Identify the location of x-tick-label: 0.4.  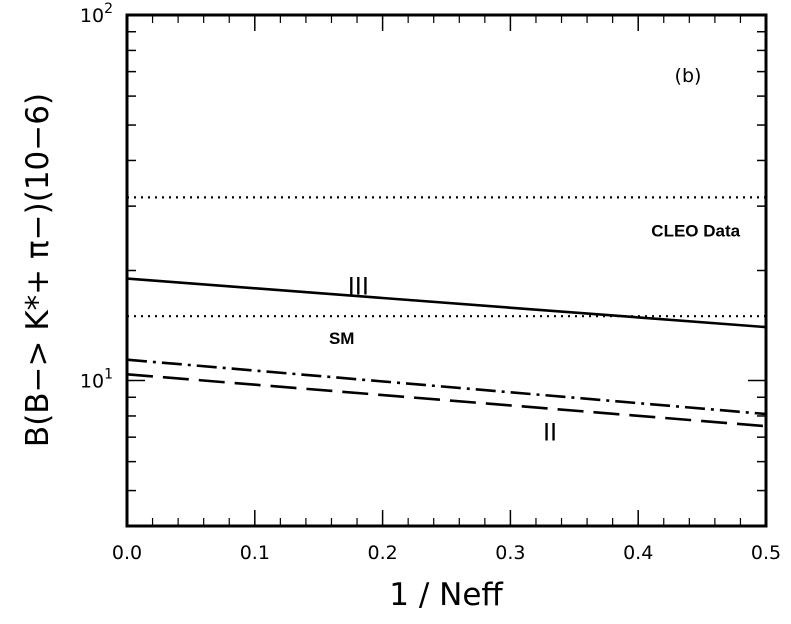
(638, 553).